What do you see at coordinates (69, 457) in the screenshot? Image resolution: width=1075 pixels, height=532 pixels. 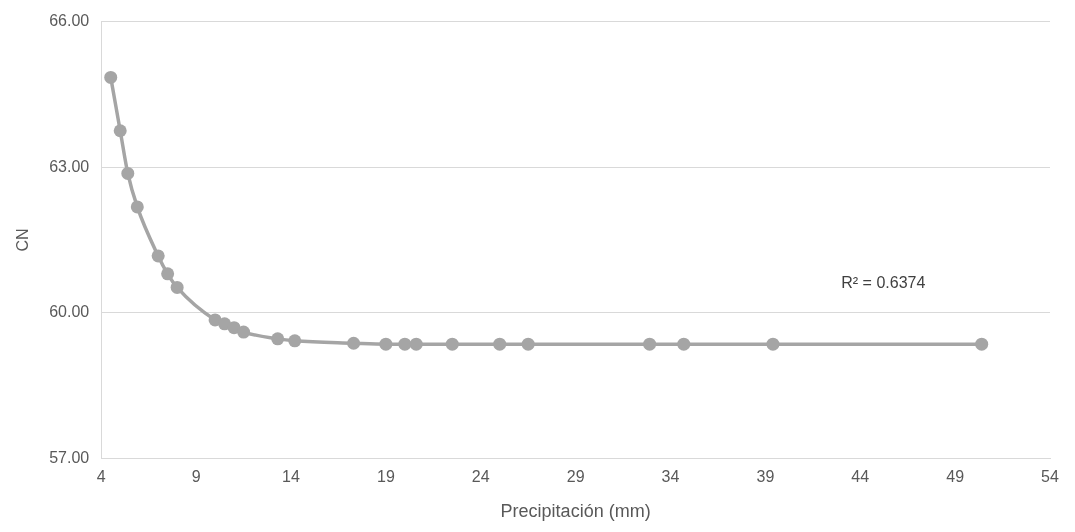 I see `y-tick-label: 57.00` at bounding box center [69, 457].